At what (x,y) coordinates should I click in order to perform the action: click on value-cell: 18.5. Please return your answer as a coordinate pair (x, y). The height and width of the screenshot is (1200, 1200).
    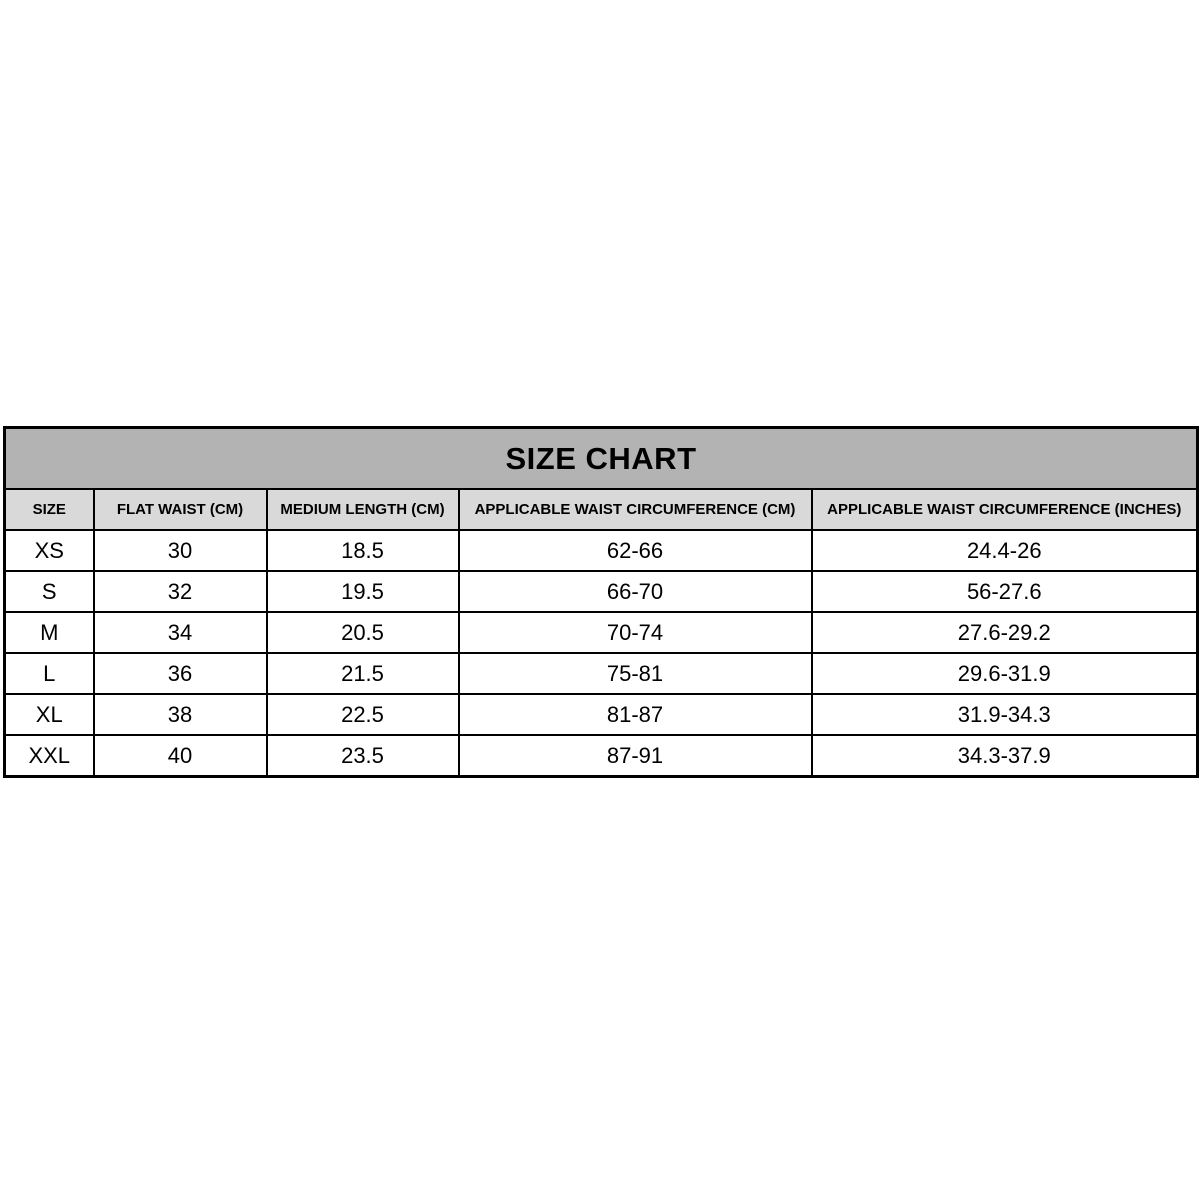
    Looking at the image, I should click on (362, 550).